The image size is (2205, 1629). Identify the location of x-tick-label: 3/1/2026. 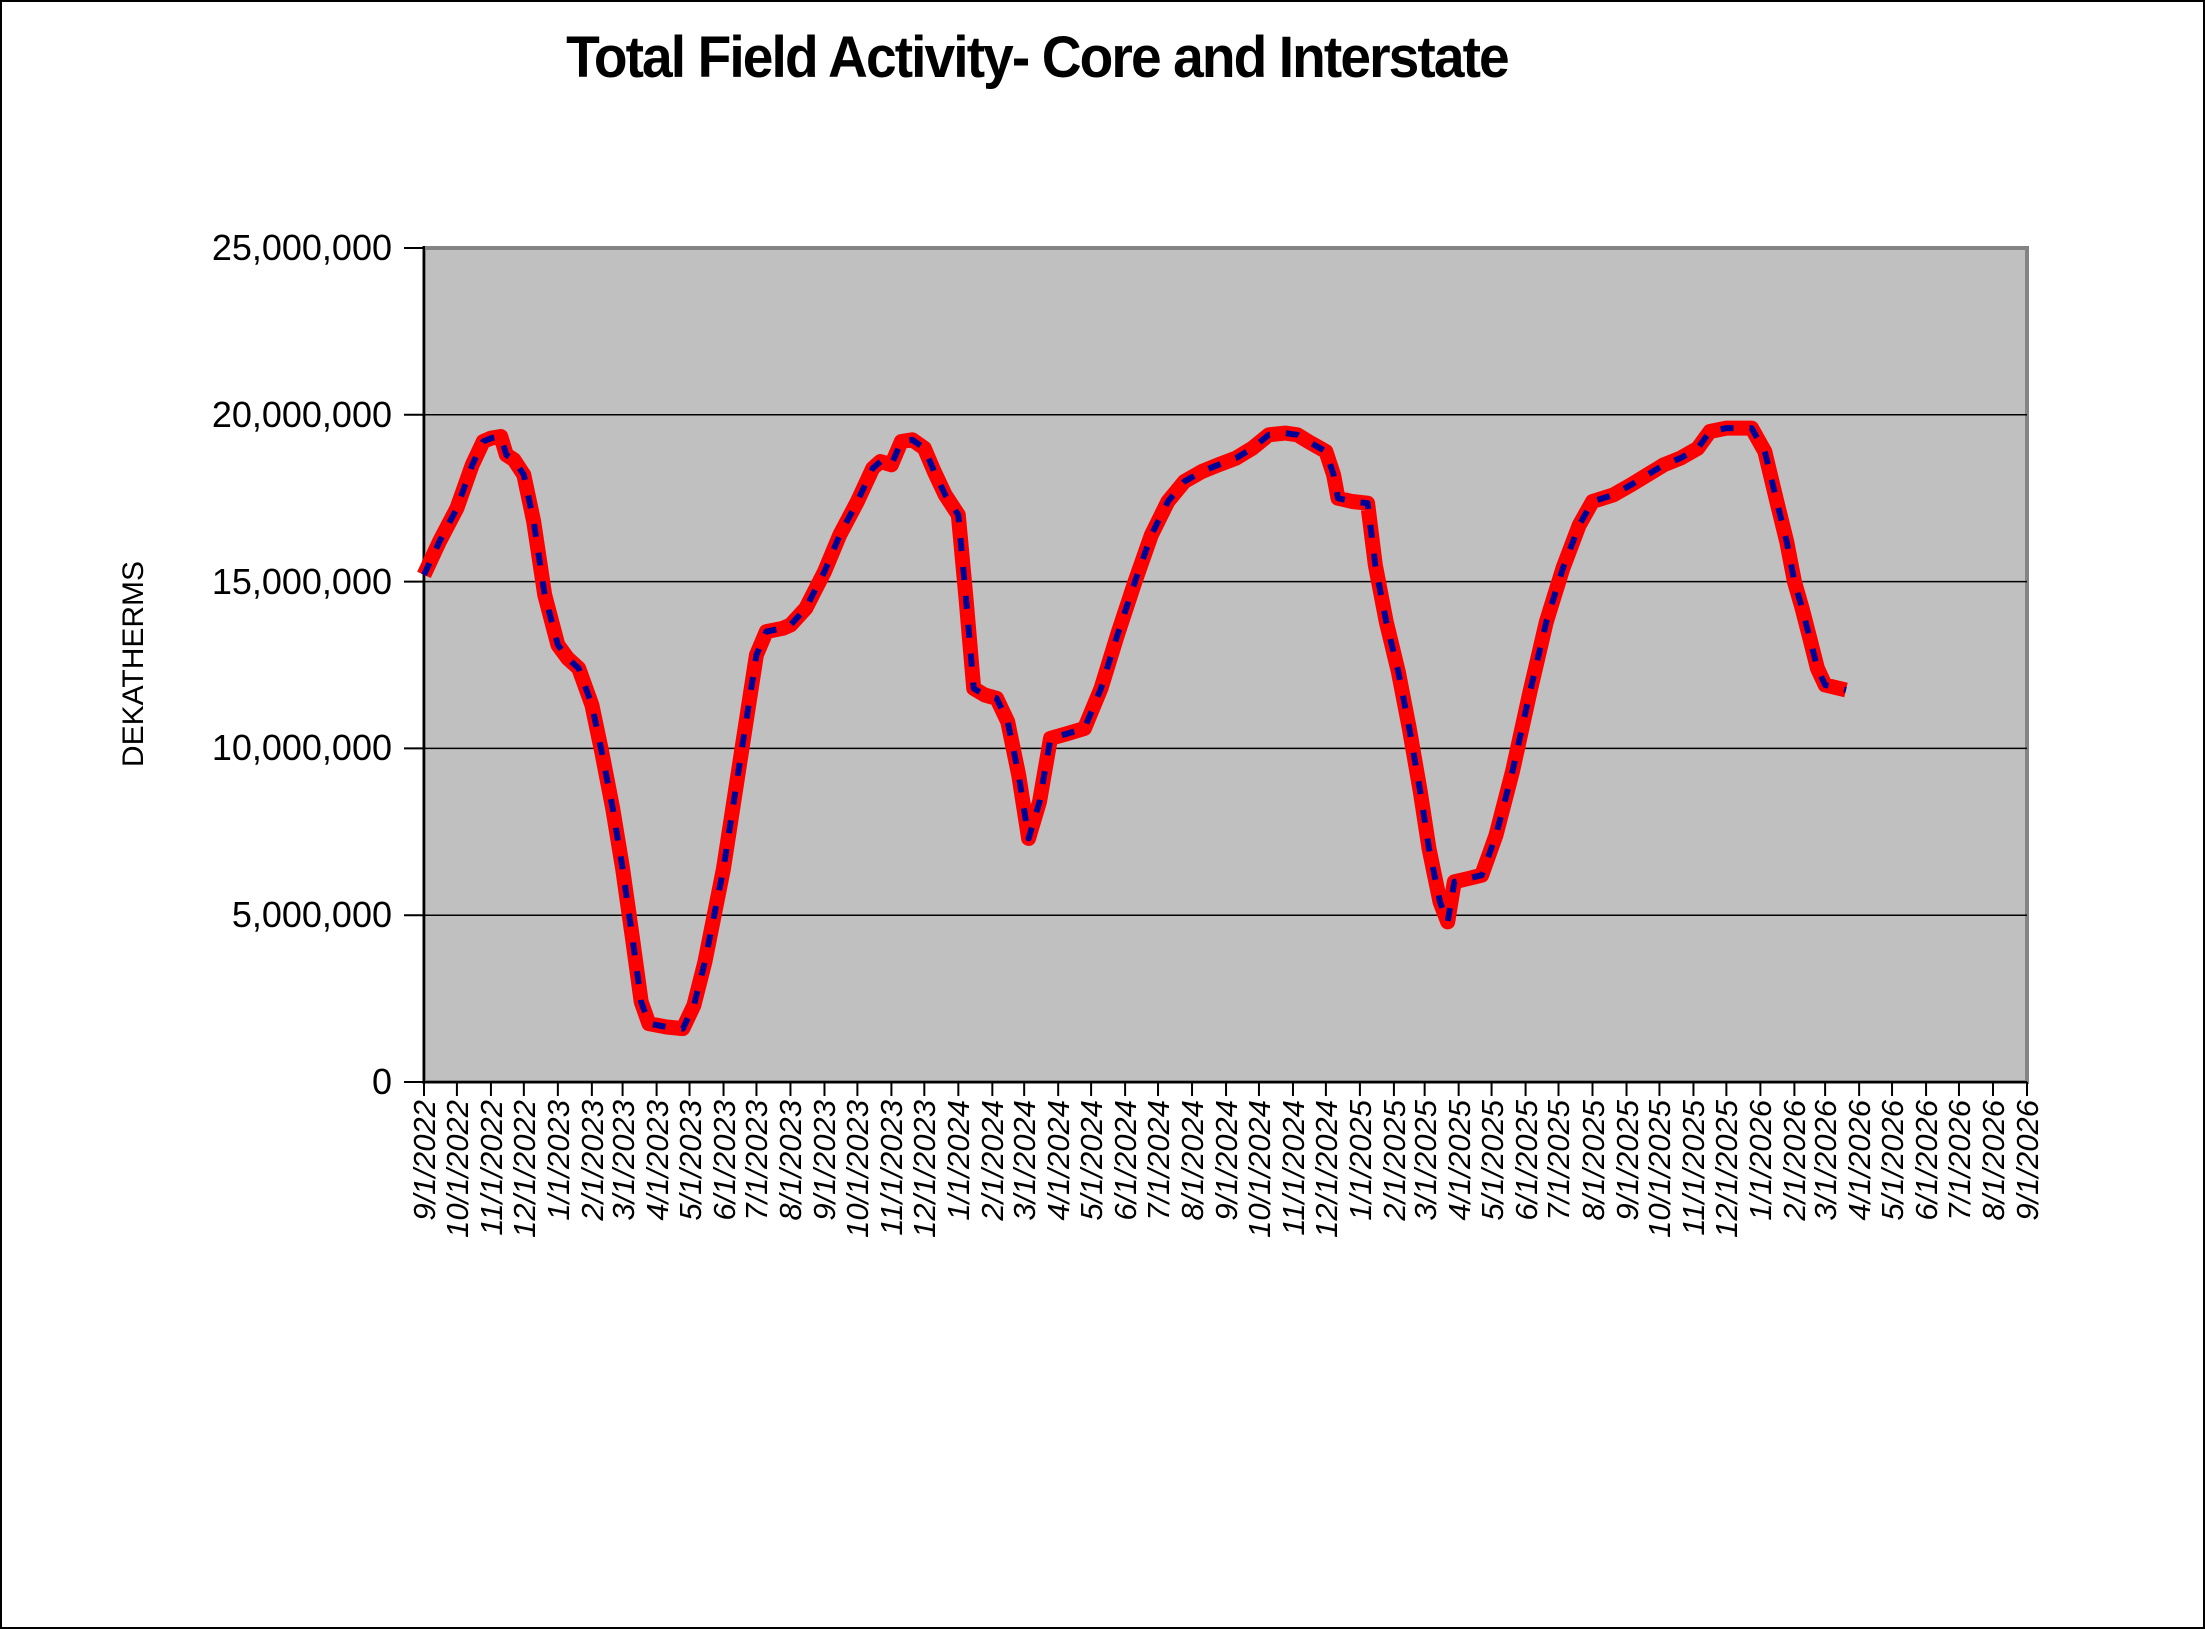
(1826, 1160).